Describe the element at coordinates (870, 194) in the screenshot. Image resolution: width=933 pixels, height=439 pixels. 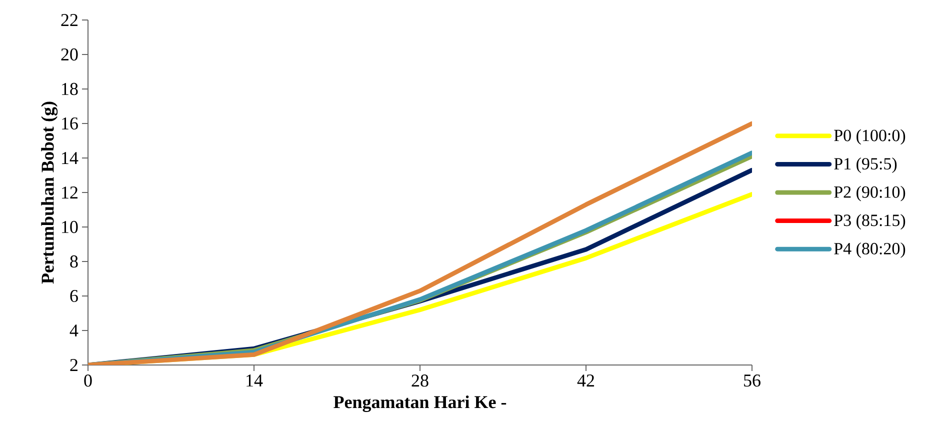
I see `legend-label: P2 (90:10)` at that location.